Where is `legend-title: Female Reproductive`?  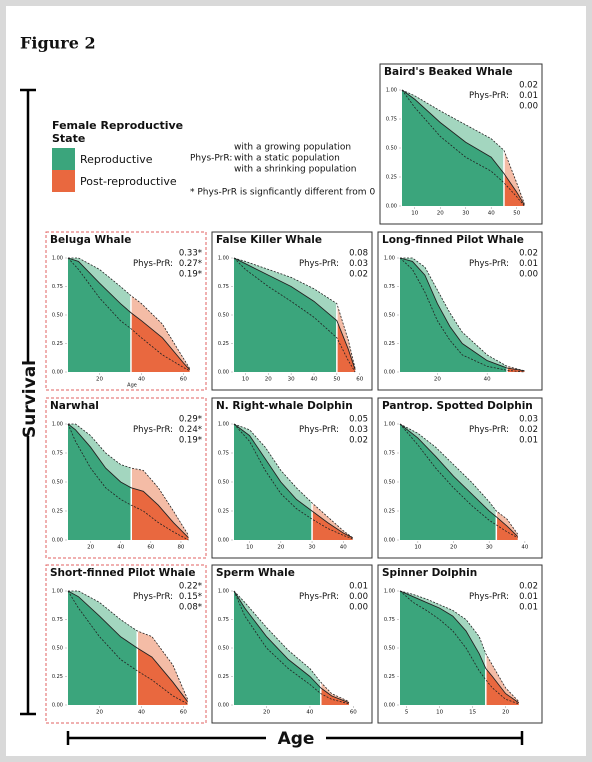
legend-title: Female Reproductive is located at coordinates (117, 125).